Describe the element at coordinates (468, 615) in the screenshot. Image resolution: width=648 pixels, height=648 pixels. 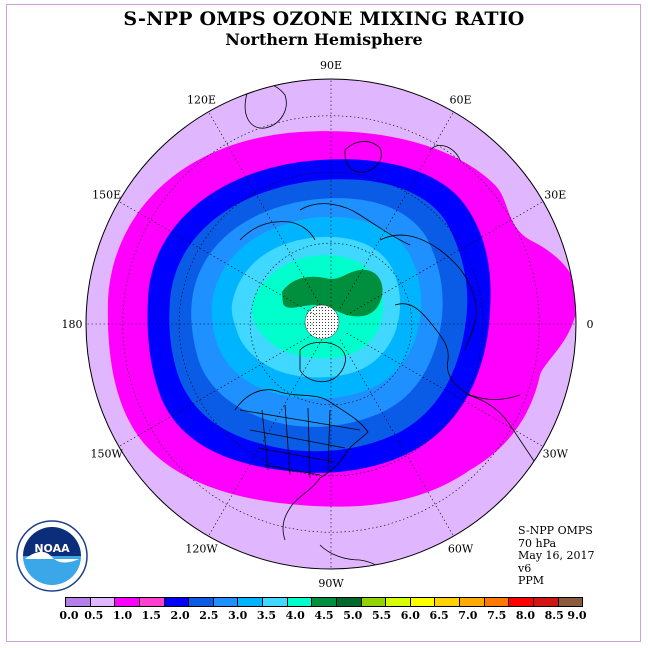
I see `colorbar-tick-label: 7.0` at that location.